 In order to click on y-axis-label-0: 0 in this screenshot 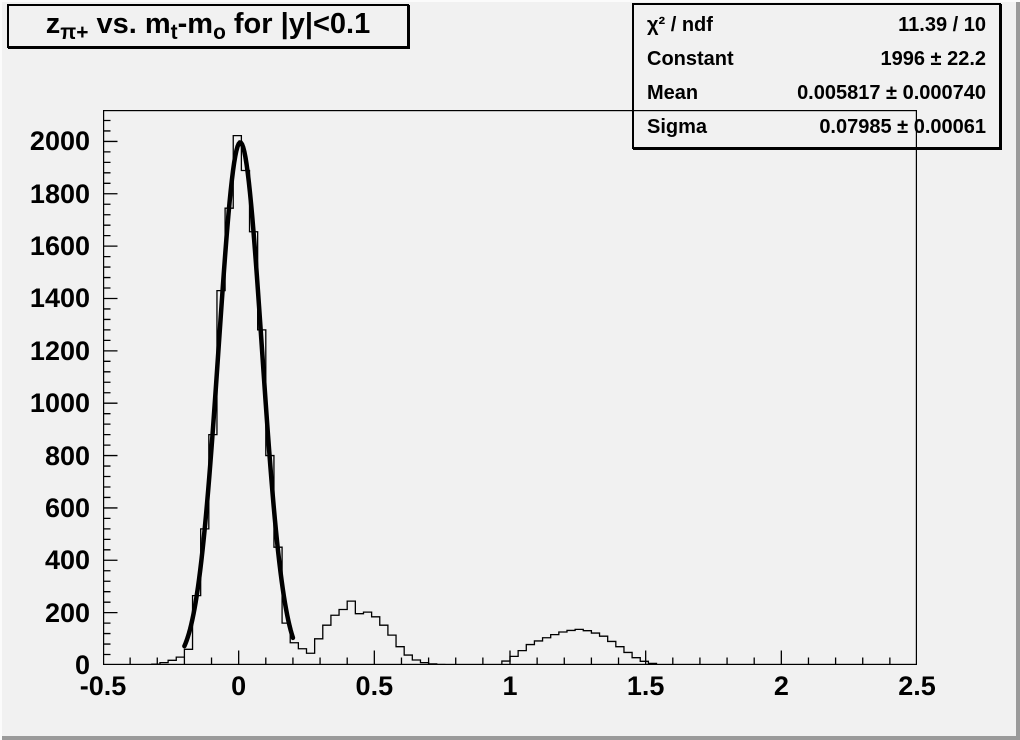, I will do `click(82, 665)`.